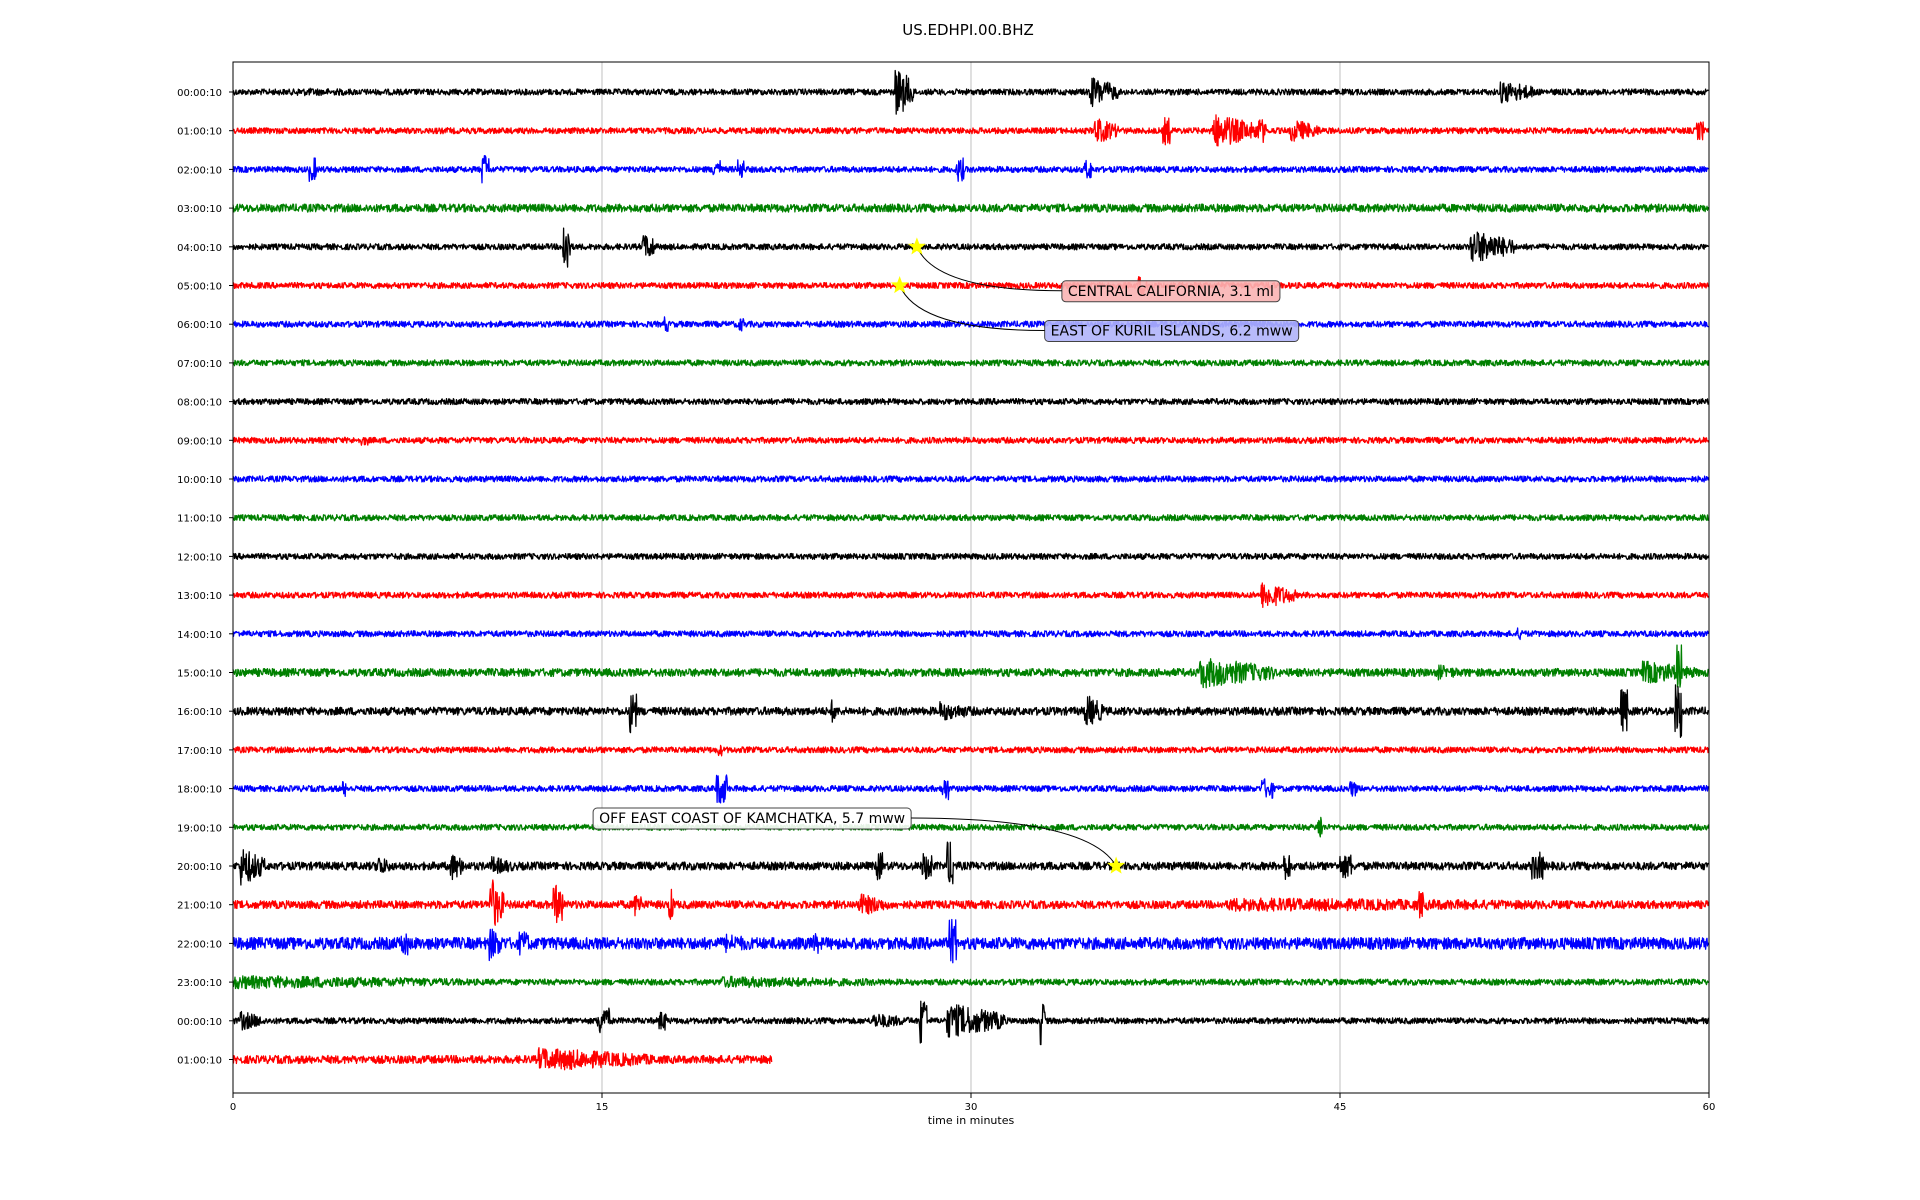  I want to click on y-tick-label: 18:00:10, so click(199, 790).